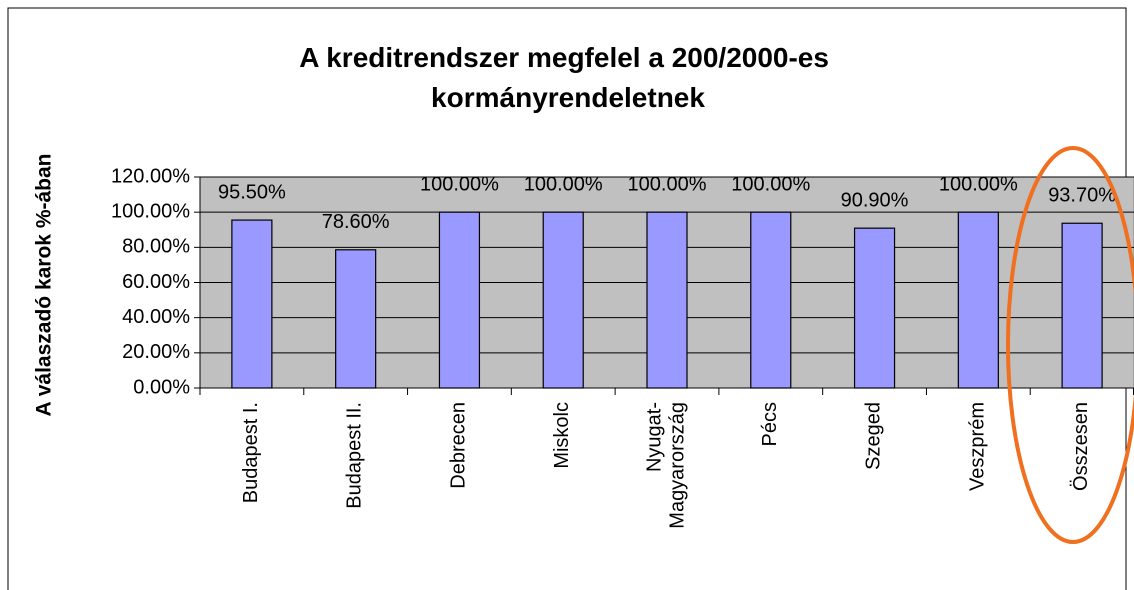 Image resolution: width=1134 pixels, height=590 pixels. I want to click on x-tick-label: Nyugat-Magyarország, so click(666, 465).